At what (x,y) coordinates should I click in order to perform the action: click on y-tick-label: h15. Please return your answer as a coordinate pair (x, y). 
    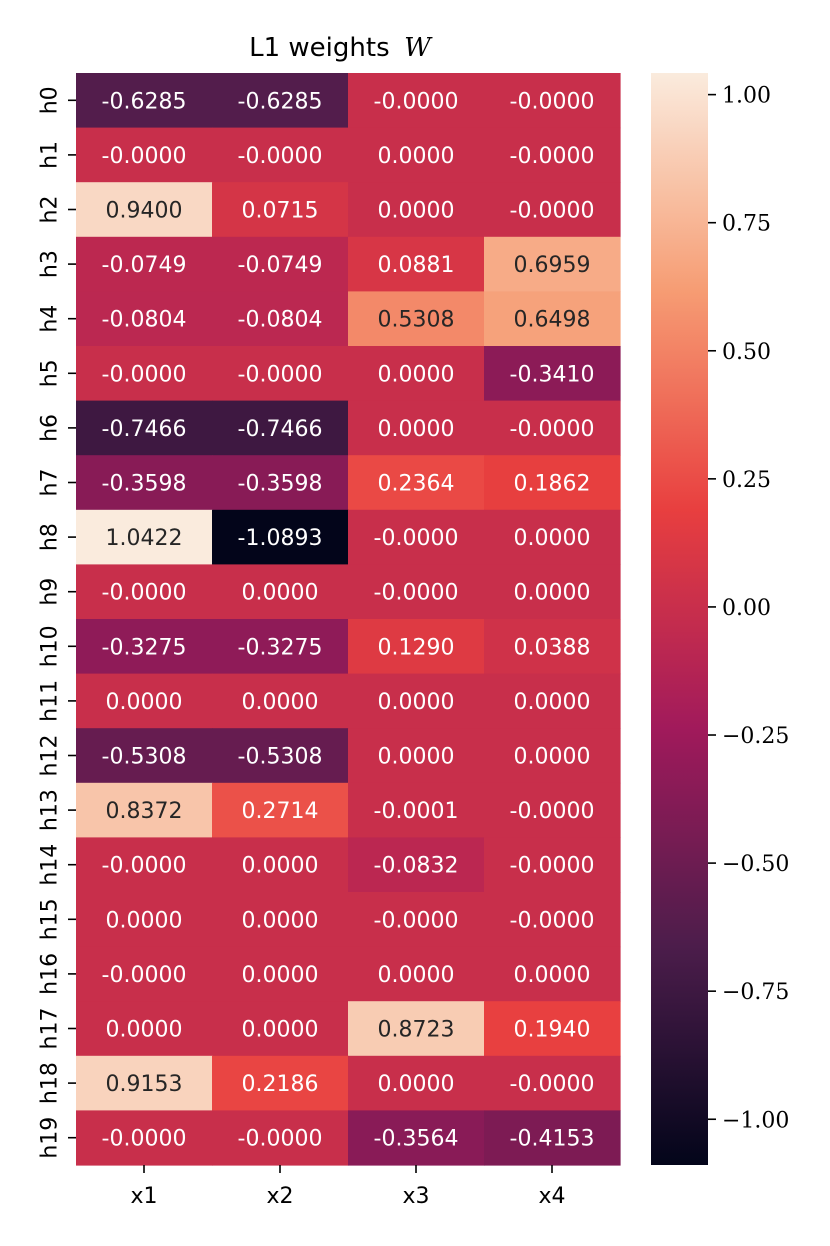
    Looking at the image, I should click on (50, 919).